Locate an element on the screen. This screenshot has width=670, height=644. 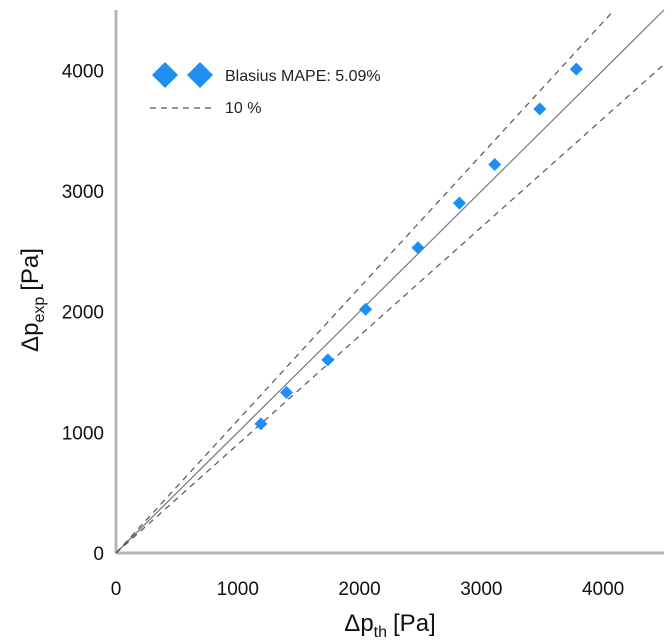
x-axis-subscript: th is located at coordinates (380, 632).